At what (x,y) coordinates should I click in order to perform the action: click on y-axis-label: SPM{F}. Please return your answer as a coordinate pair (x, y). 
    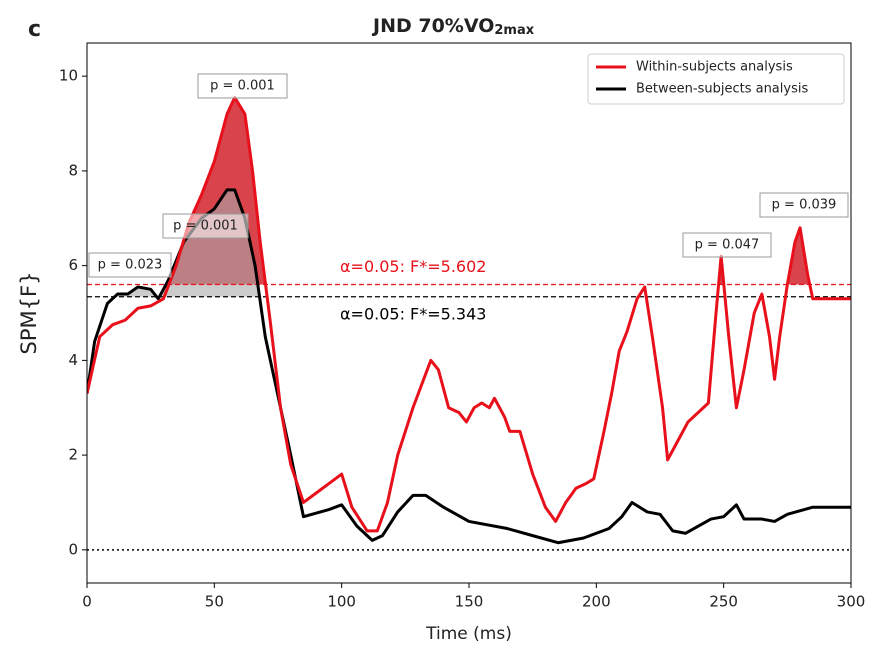
    Looking at the image, I should click on (29, 313).